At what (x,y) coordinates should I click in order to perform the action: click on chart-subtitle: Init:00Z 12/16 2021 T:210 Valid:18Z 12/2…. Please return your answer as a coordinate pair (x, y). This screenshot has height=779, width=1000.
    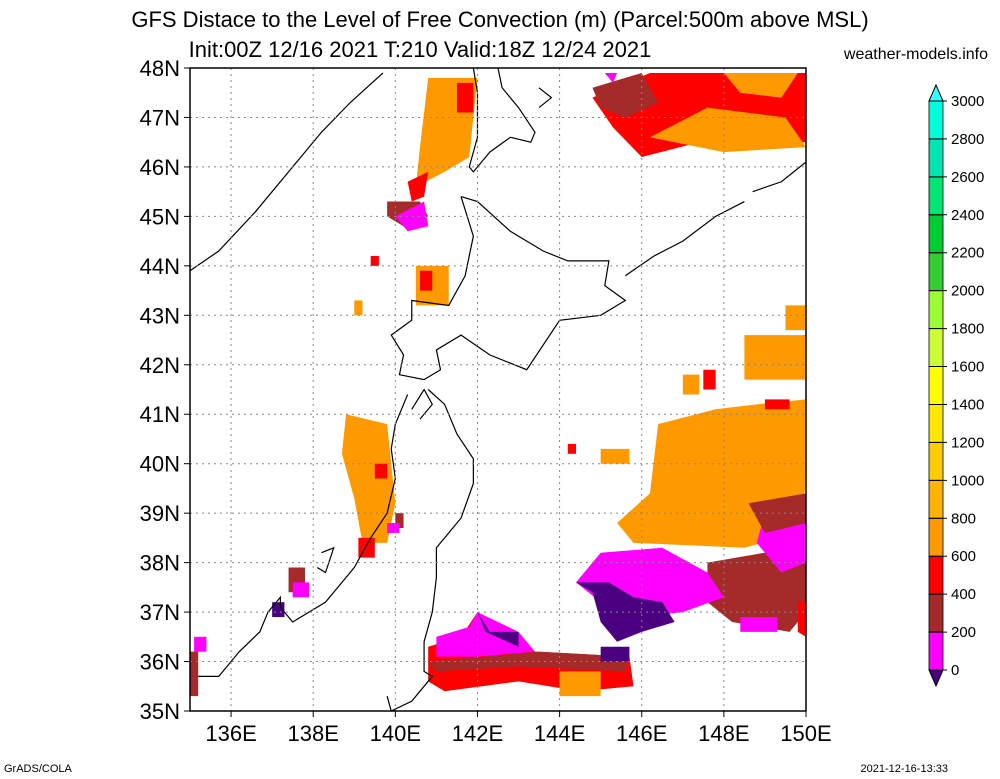
    Looking at the image, I should click on (420, 49).